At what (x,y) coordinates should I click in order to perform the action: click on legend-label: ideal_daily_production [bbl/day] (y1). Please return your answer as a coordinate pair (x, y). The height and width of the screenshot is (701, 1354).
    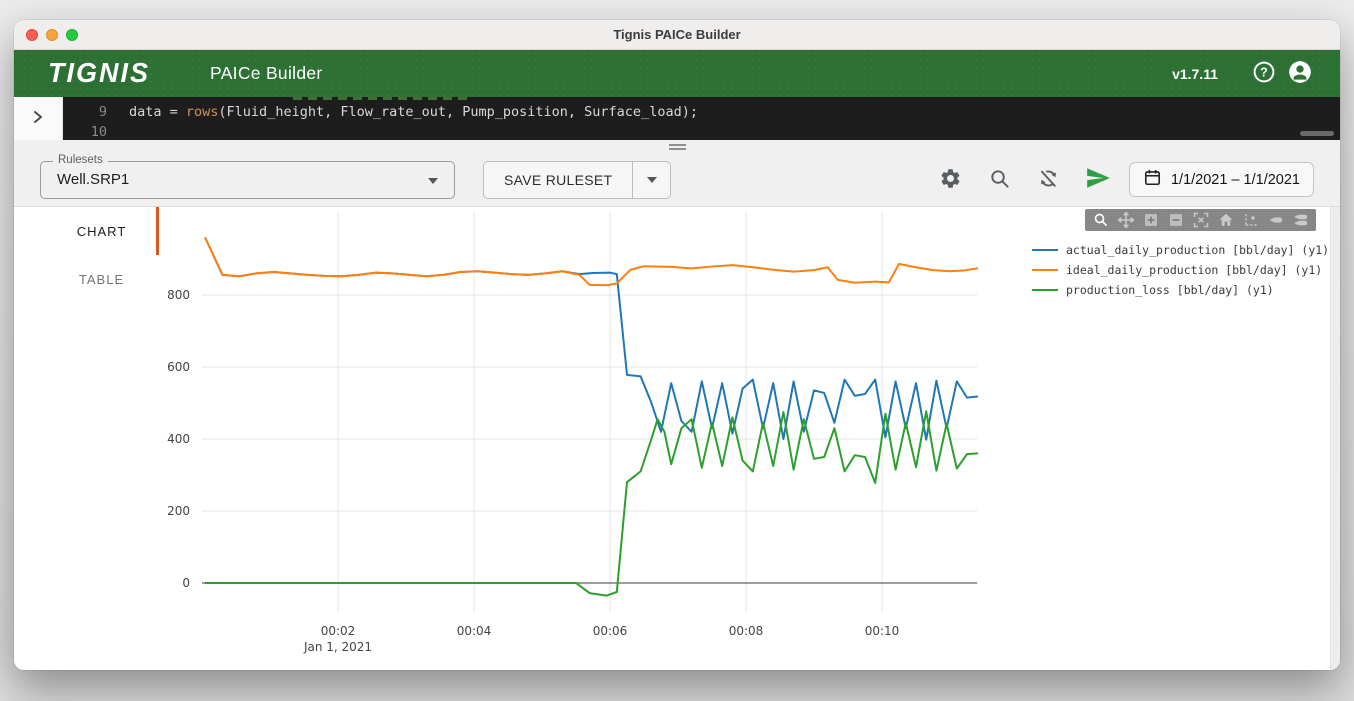
    Looking at the image, I should click on (1194, 270).